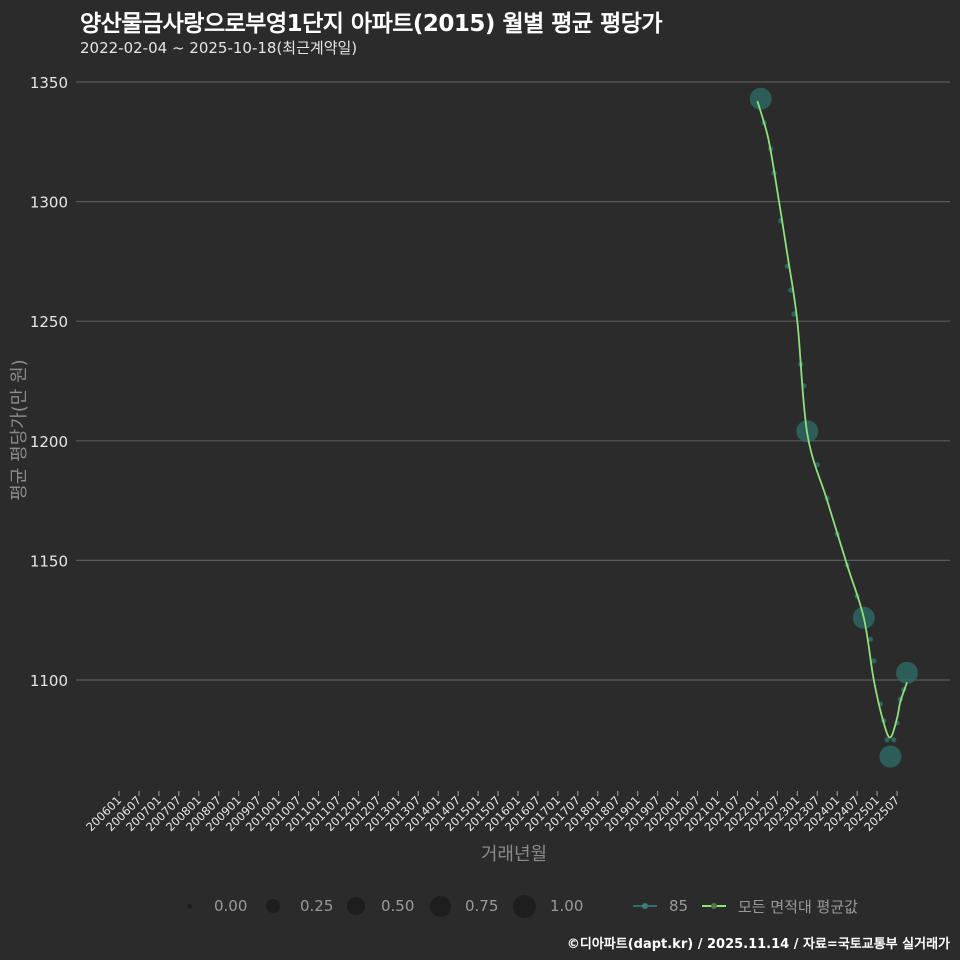  I want to click on legend-series-85: 85, so click(660, 906).